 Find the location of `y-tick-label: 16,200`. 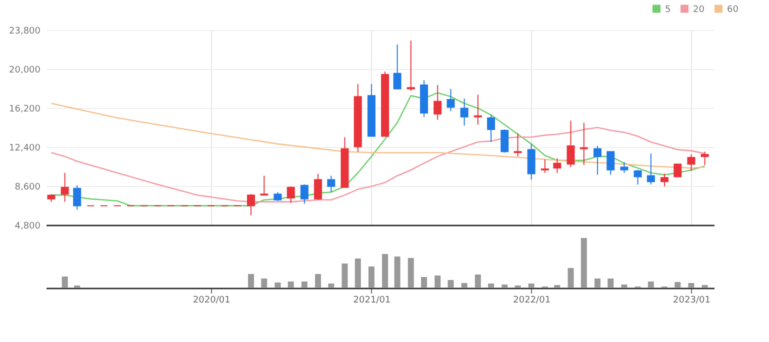

y-tick-label: 16,200 is located at coordinates (25, 109).